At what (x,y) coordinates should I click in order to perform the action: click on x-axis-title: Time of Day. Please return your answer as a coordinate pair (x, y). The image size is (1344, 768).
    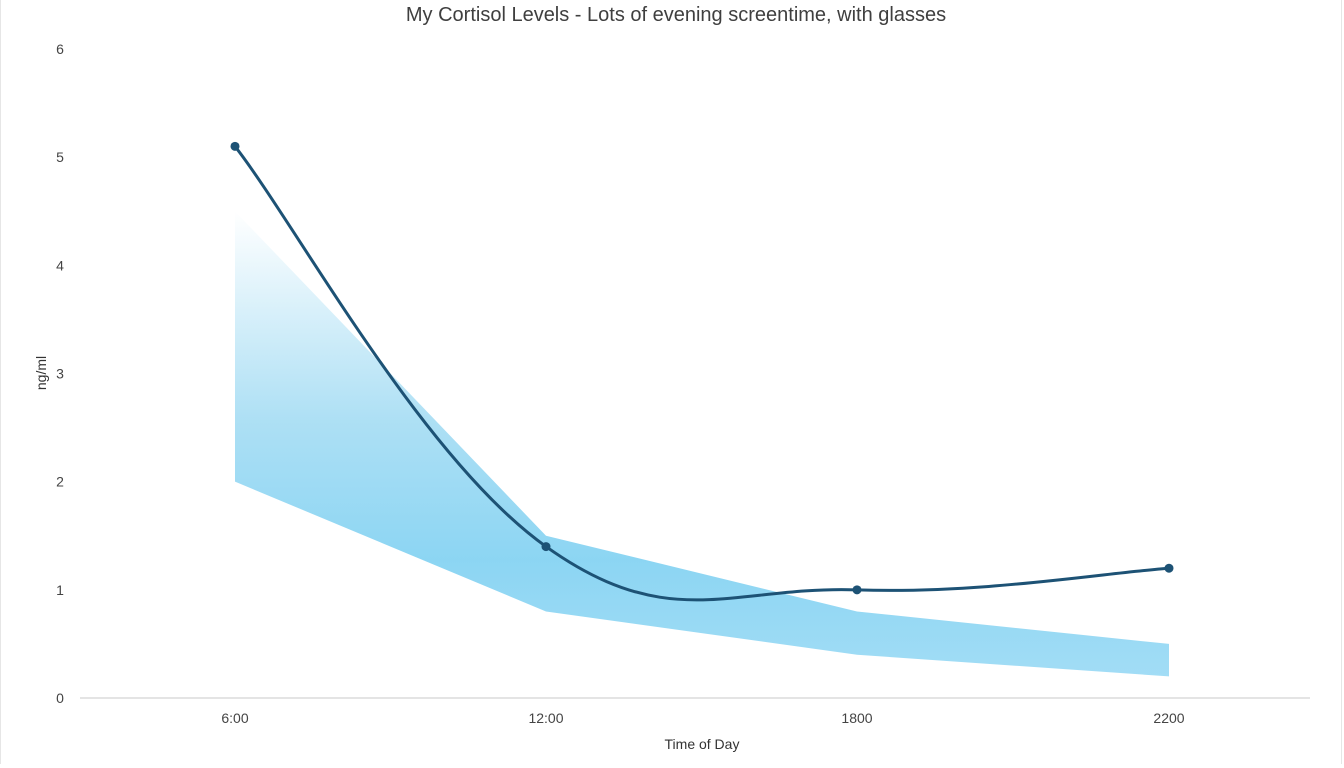
    Looking at the image, I should click on (702, 744).